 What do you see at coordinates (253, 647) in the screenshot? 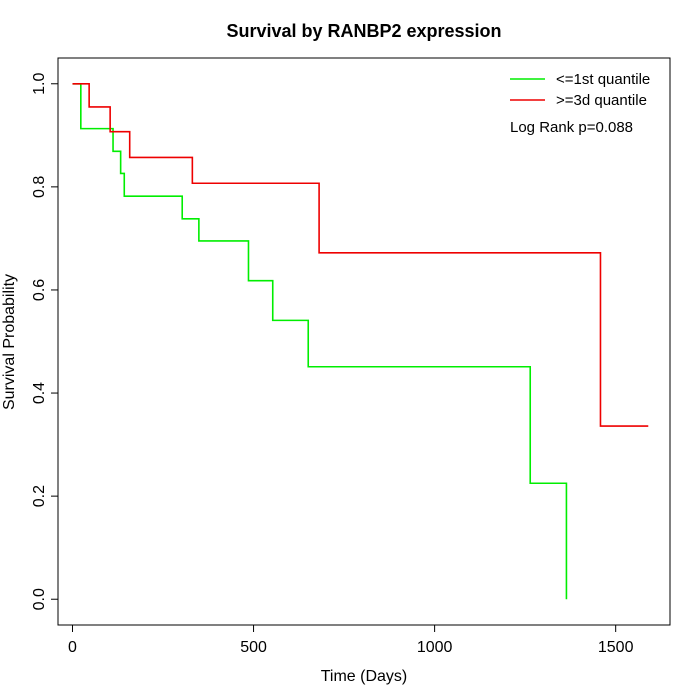
I see `x-tick-label: 500` at bounding box center [253, 647].